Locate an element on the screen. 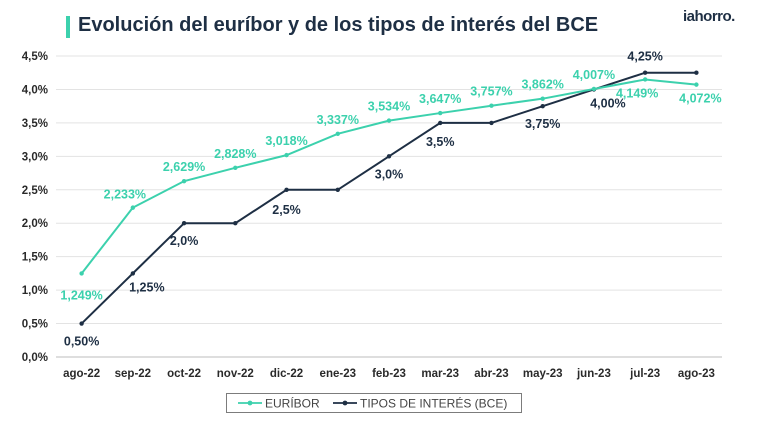 The image size is (768, 421). x-tick-label: abr-23 is located at coordinates (491, 374).